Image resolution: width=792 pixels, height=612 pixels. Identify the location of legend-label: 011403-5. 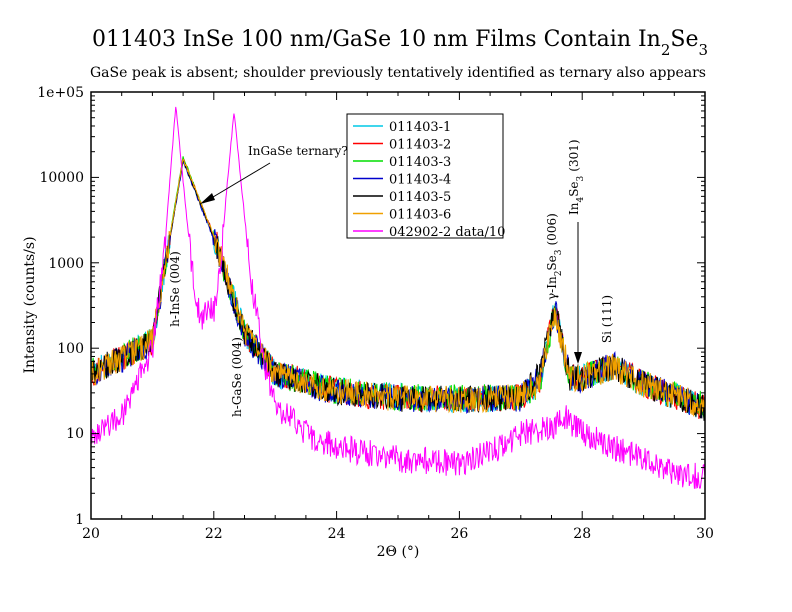
(420, 197).